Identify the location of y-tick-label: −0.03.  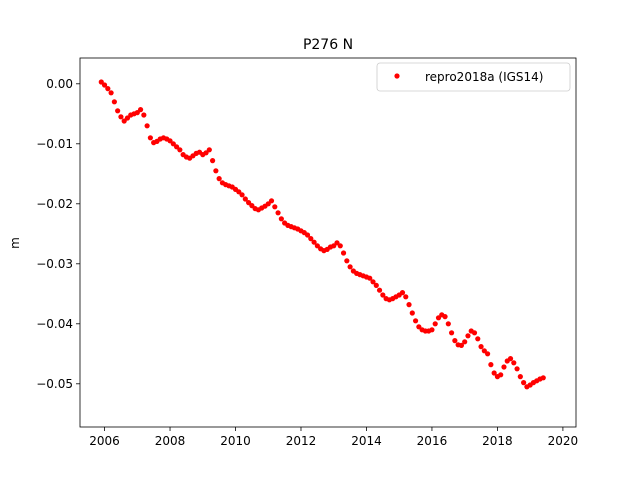
(54, 264).